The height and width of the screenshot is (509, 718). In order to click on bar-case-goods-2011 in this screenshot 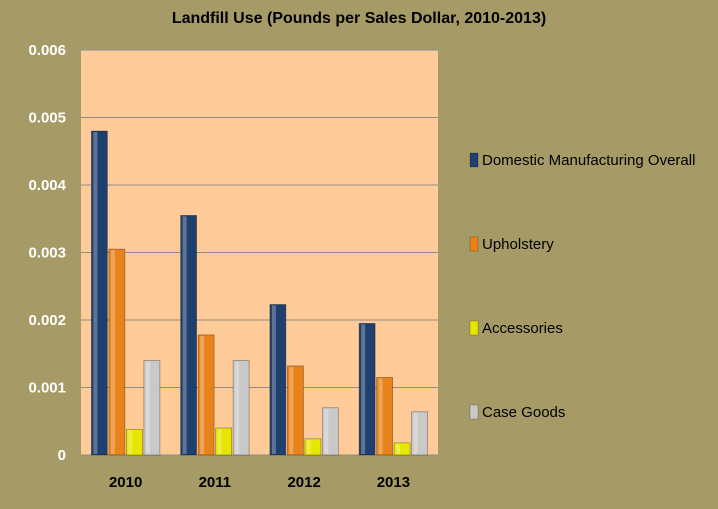, I will do `click(241, 408)`.